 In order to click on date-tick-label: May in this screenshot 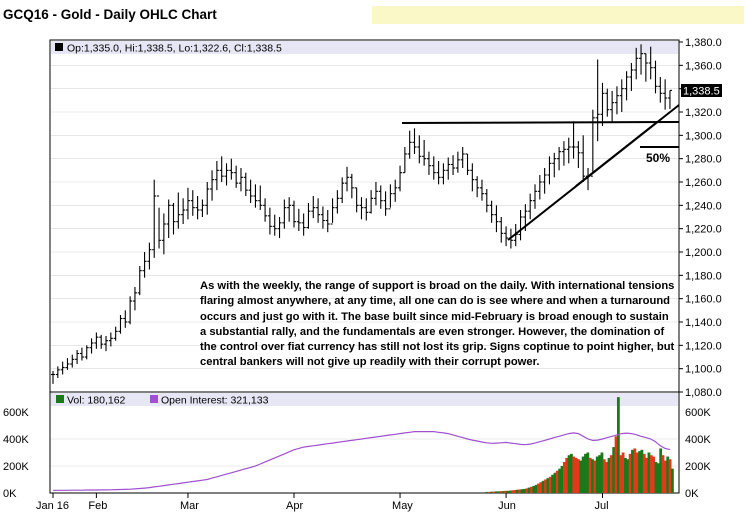, I will do `click(402, 506)`.